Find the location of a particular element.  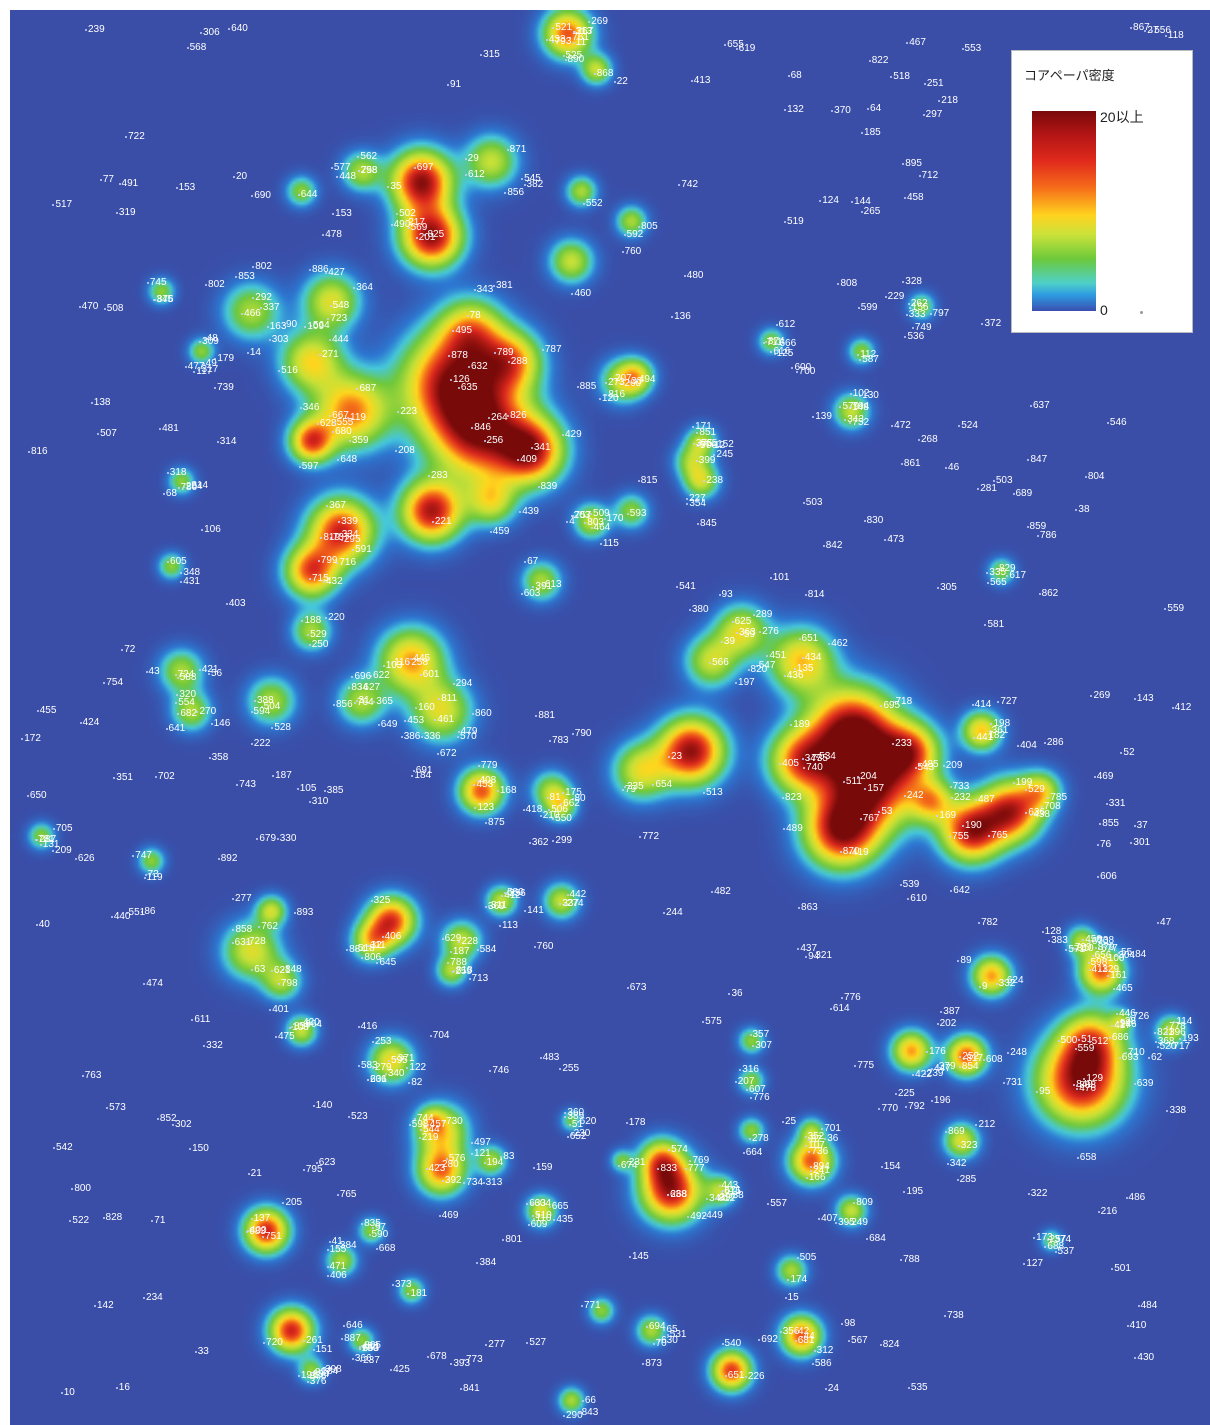

paper-id-label: 525 is located at coordinates (574, 55).